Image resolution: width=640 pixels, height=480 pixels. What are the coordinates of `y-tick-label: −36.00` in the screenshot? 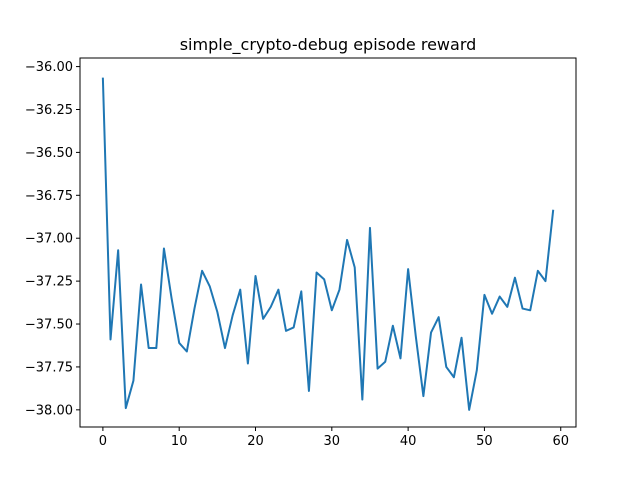 It's located at (49, 67).